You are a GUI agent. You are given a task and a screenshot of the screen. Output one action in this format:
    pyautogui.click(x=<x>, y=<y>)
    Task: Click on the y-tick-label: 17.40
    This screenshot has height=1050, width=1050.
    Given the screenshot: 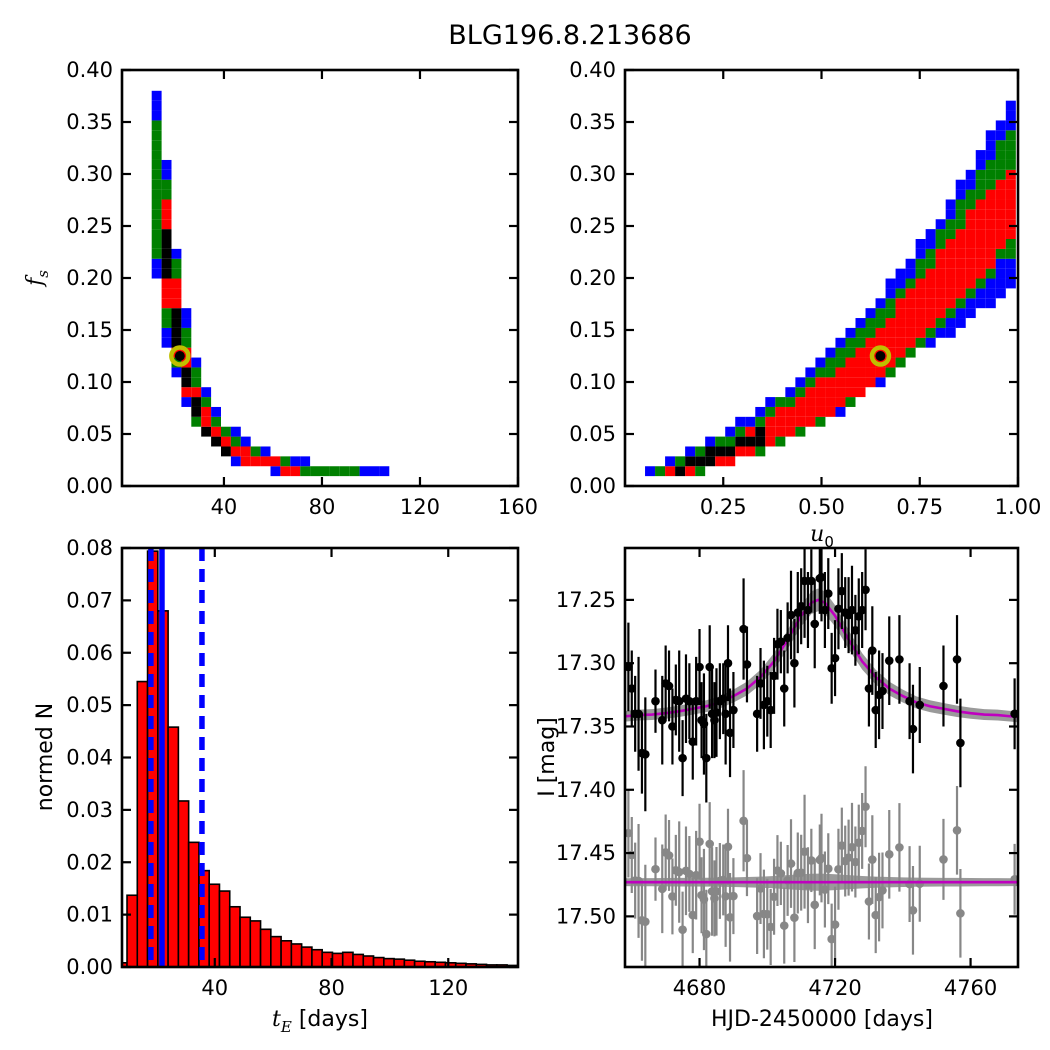 What is the action you would take?
    pyautogui.click(x=586, y=790)
    